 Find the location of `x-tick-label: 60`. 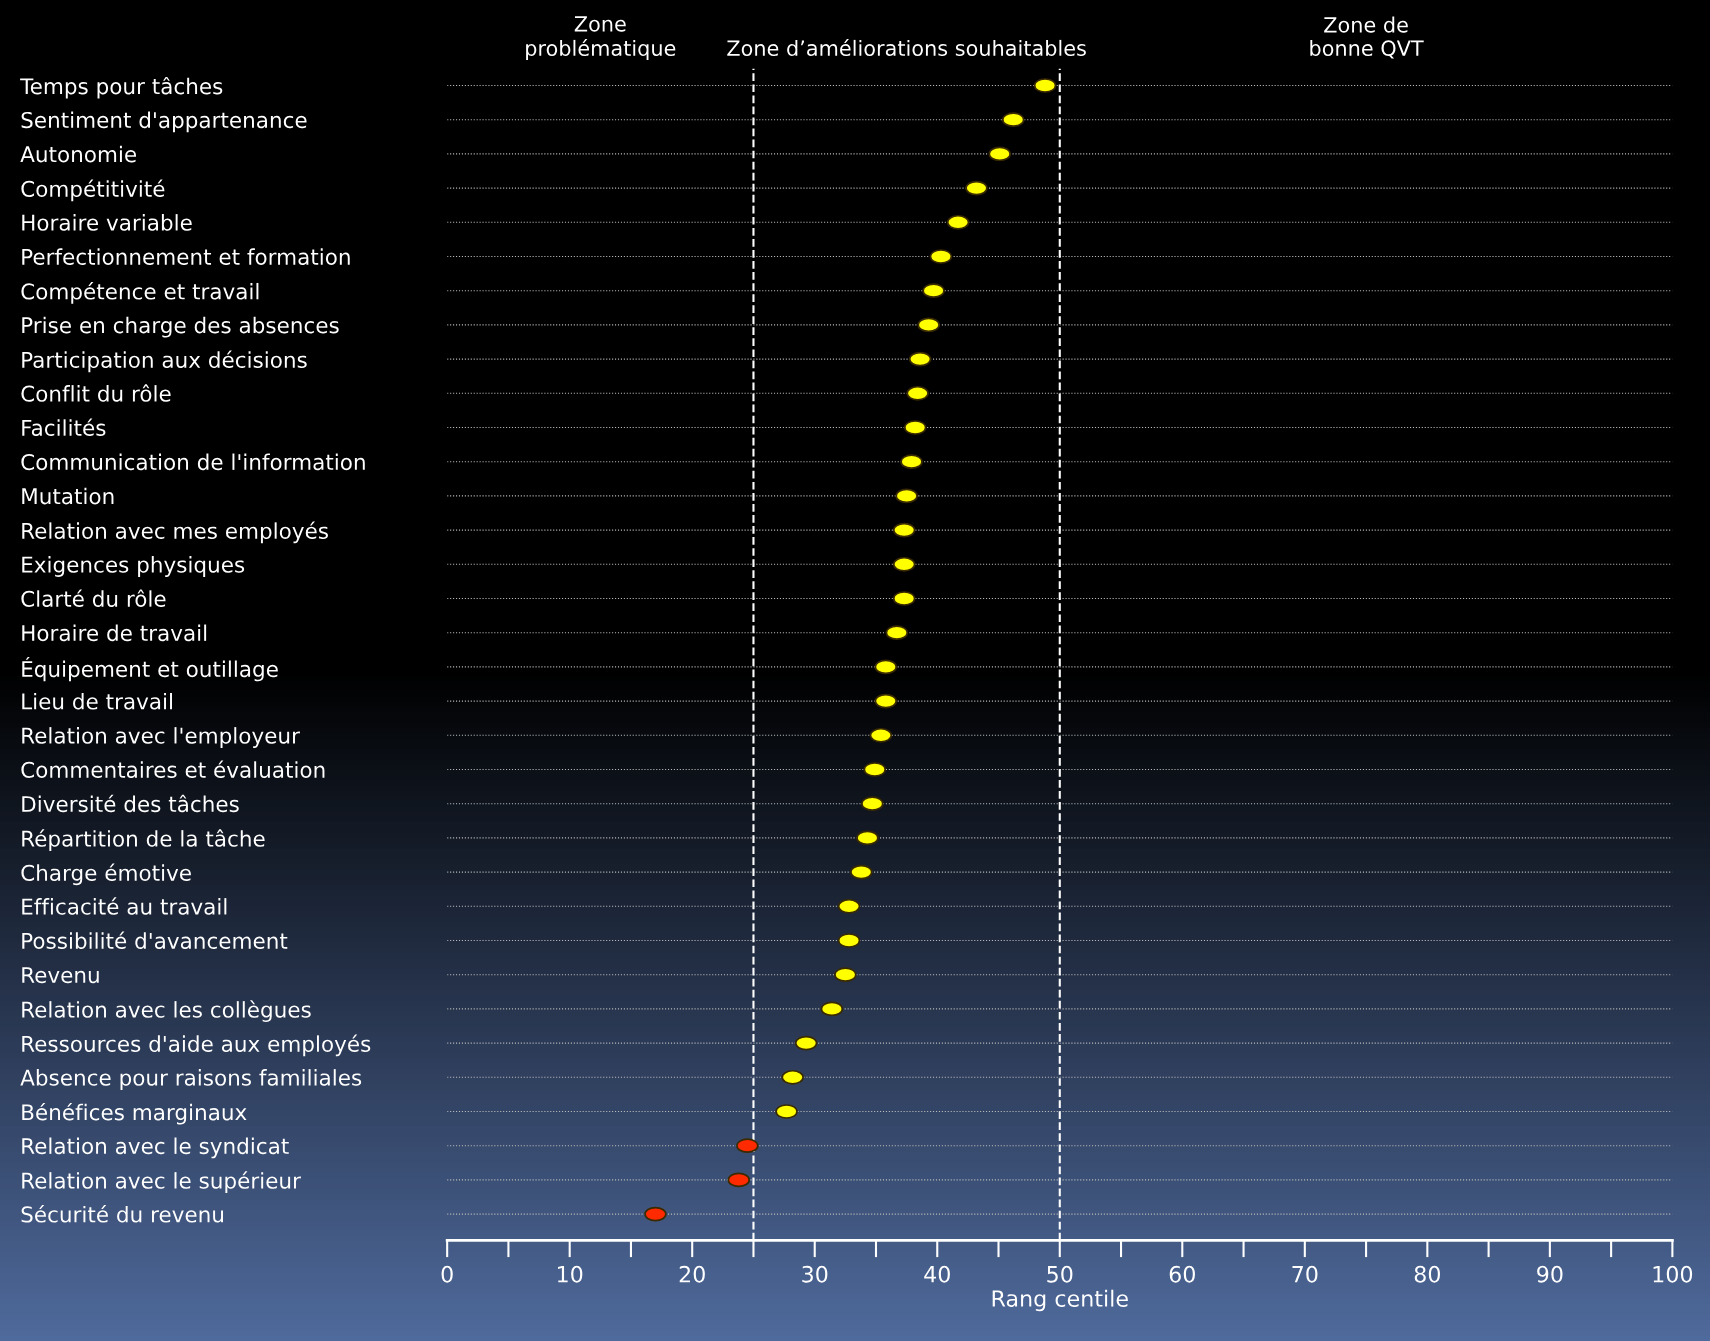

x-tick-label: 60 is located at coordinates (1182, 1274).